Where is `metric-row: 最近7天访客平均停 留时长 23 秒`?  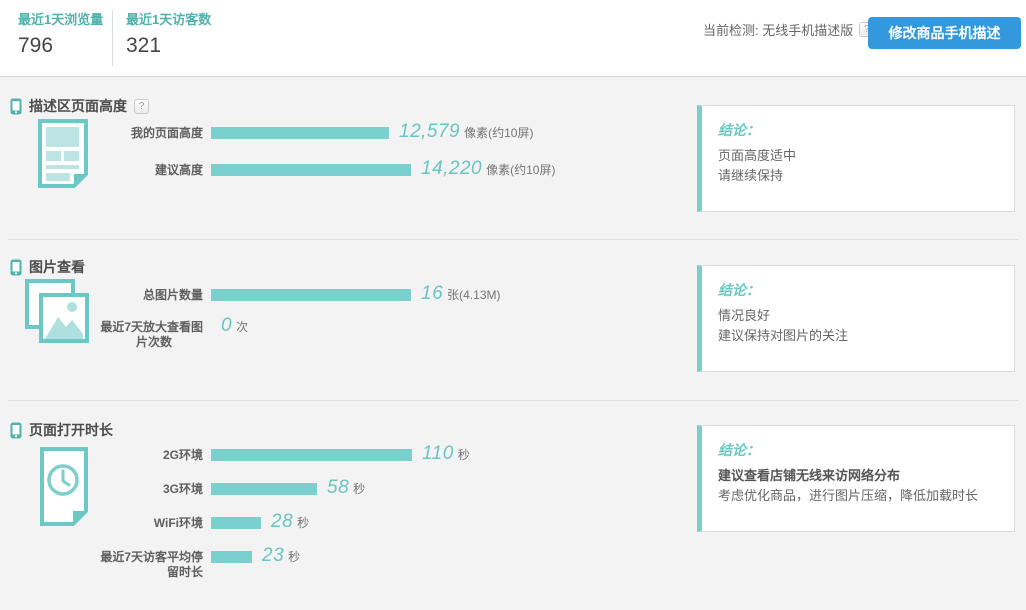
metric-row: 最近7天访客平均停 留时长 23 秒 is located at coordinates (235, 564).